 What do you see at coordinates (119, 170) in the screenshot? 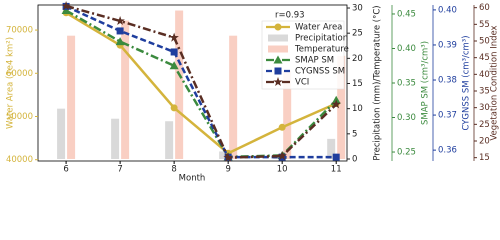
I see `x-tick-label: 7` at bounding box center [119, 170].